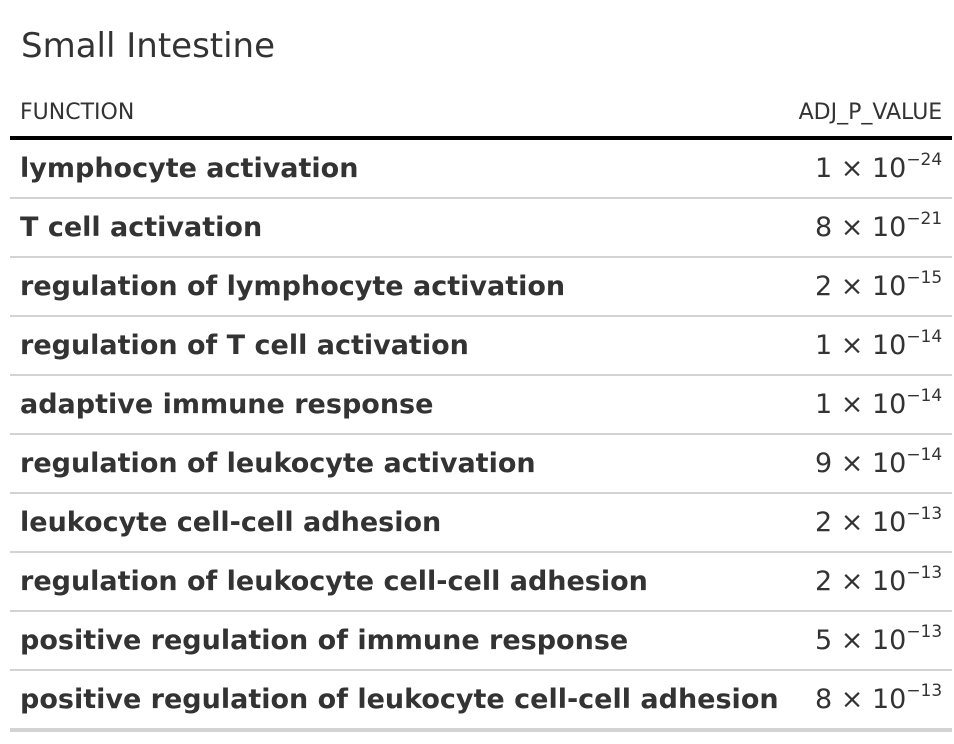 The height and width of the screenshot is (744, 954). Describe the element at coordinates (924, 160) in the screenshot. I see `p-value-exponent: −24` at that location.